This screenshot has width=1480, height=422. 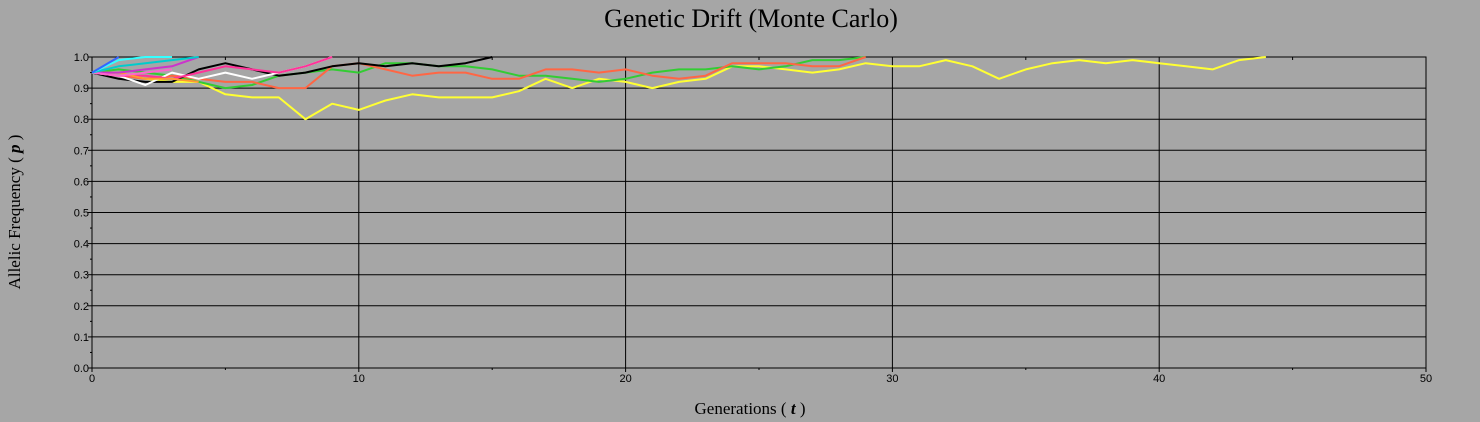 I want to click on x-axis-close-paren: ), so click(x=801, y=408).